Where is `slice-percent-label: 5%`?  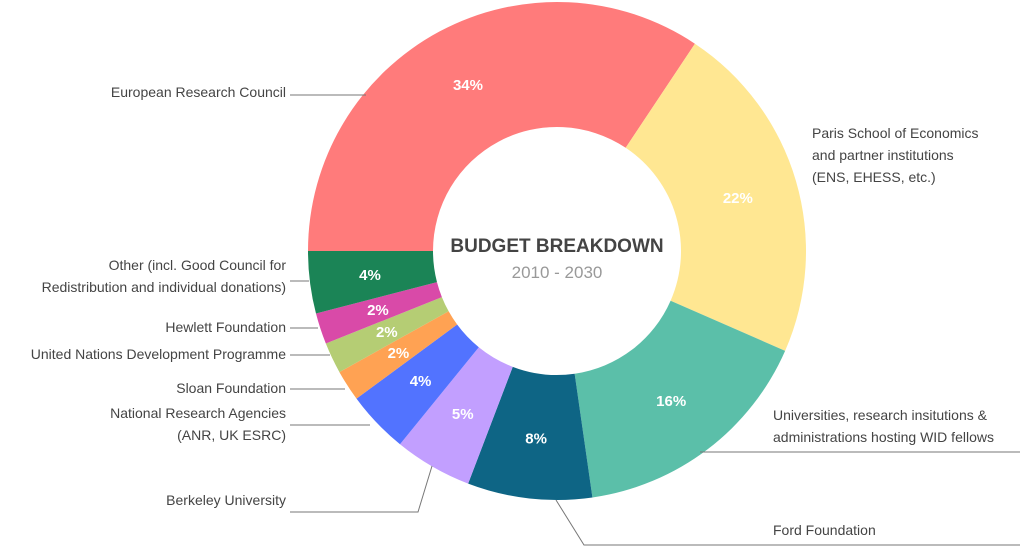 slice-percent-label: 5% is located at coordinates (463, 414).